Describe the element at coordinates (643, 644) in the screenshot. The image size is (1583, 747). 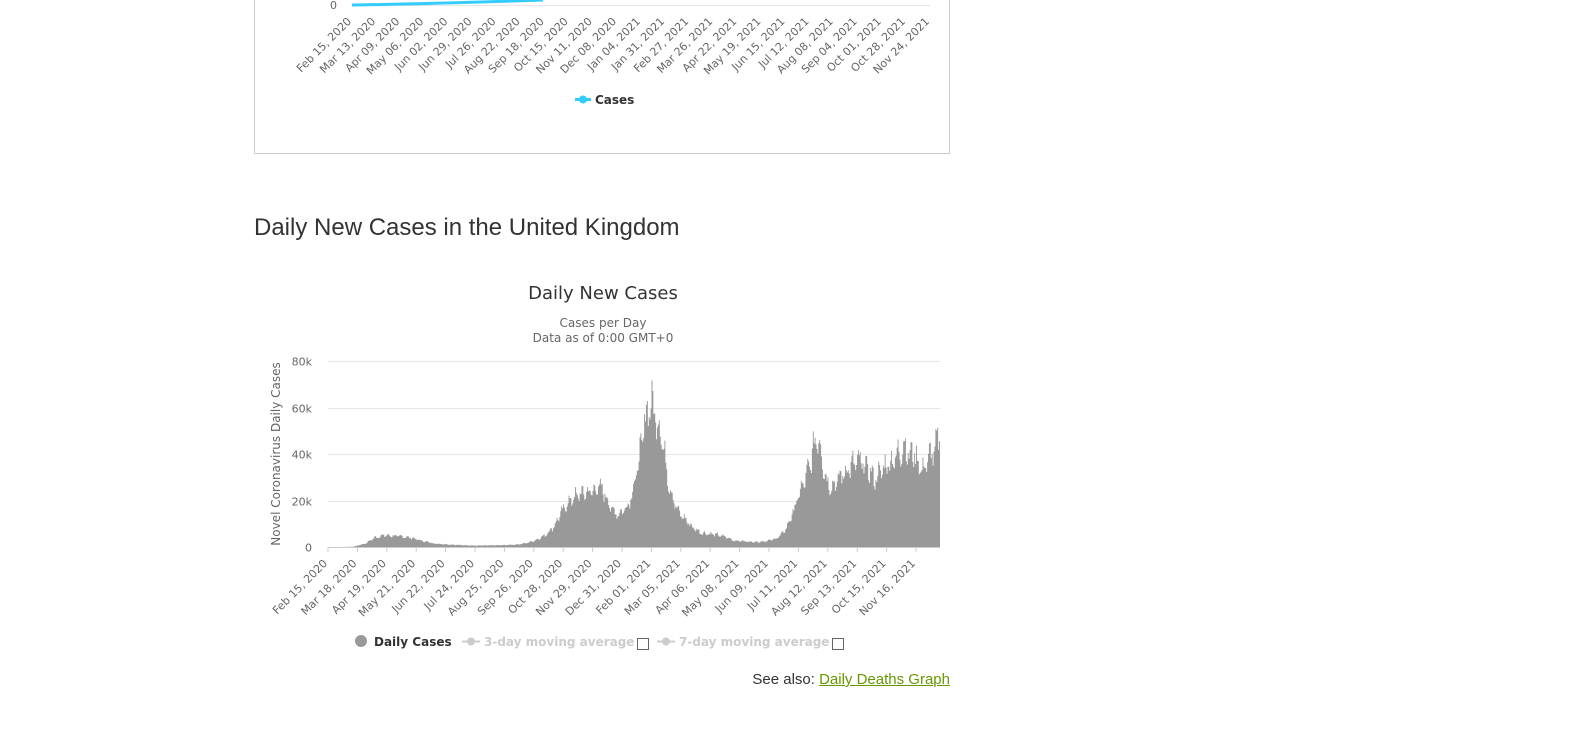
I see `checkbox-3-day-average` at that location.